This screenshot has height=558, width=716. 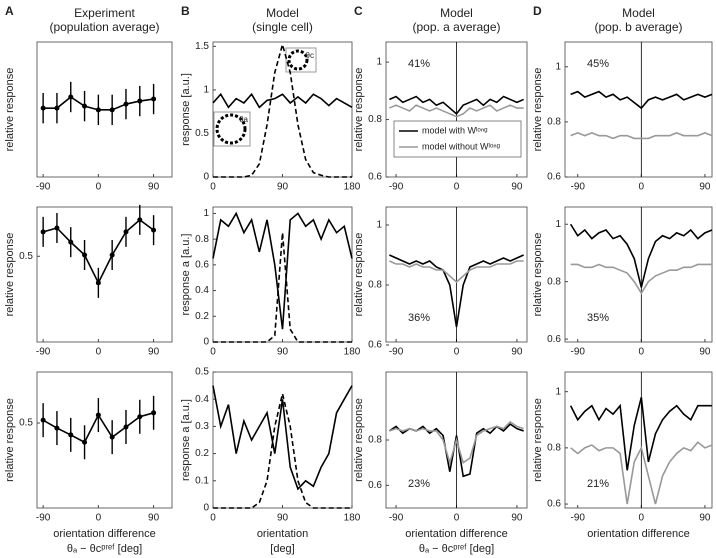 I want to click on y-tick-label: 0.4, so click(x=202, y=290).